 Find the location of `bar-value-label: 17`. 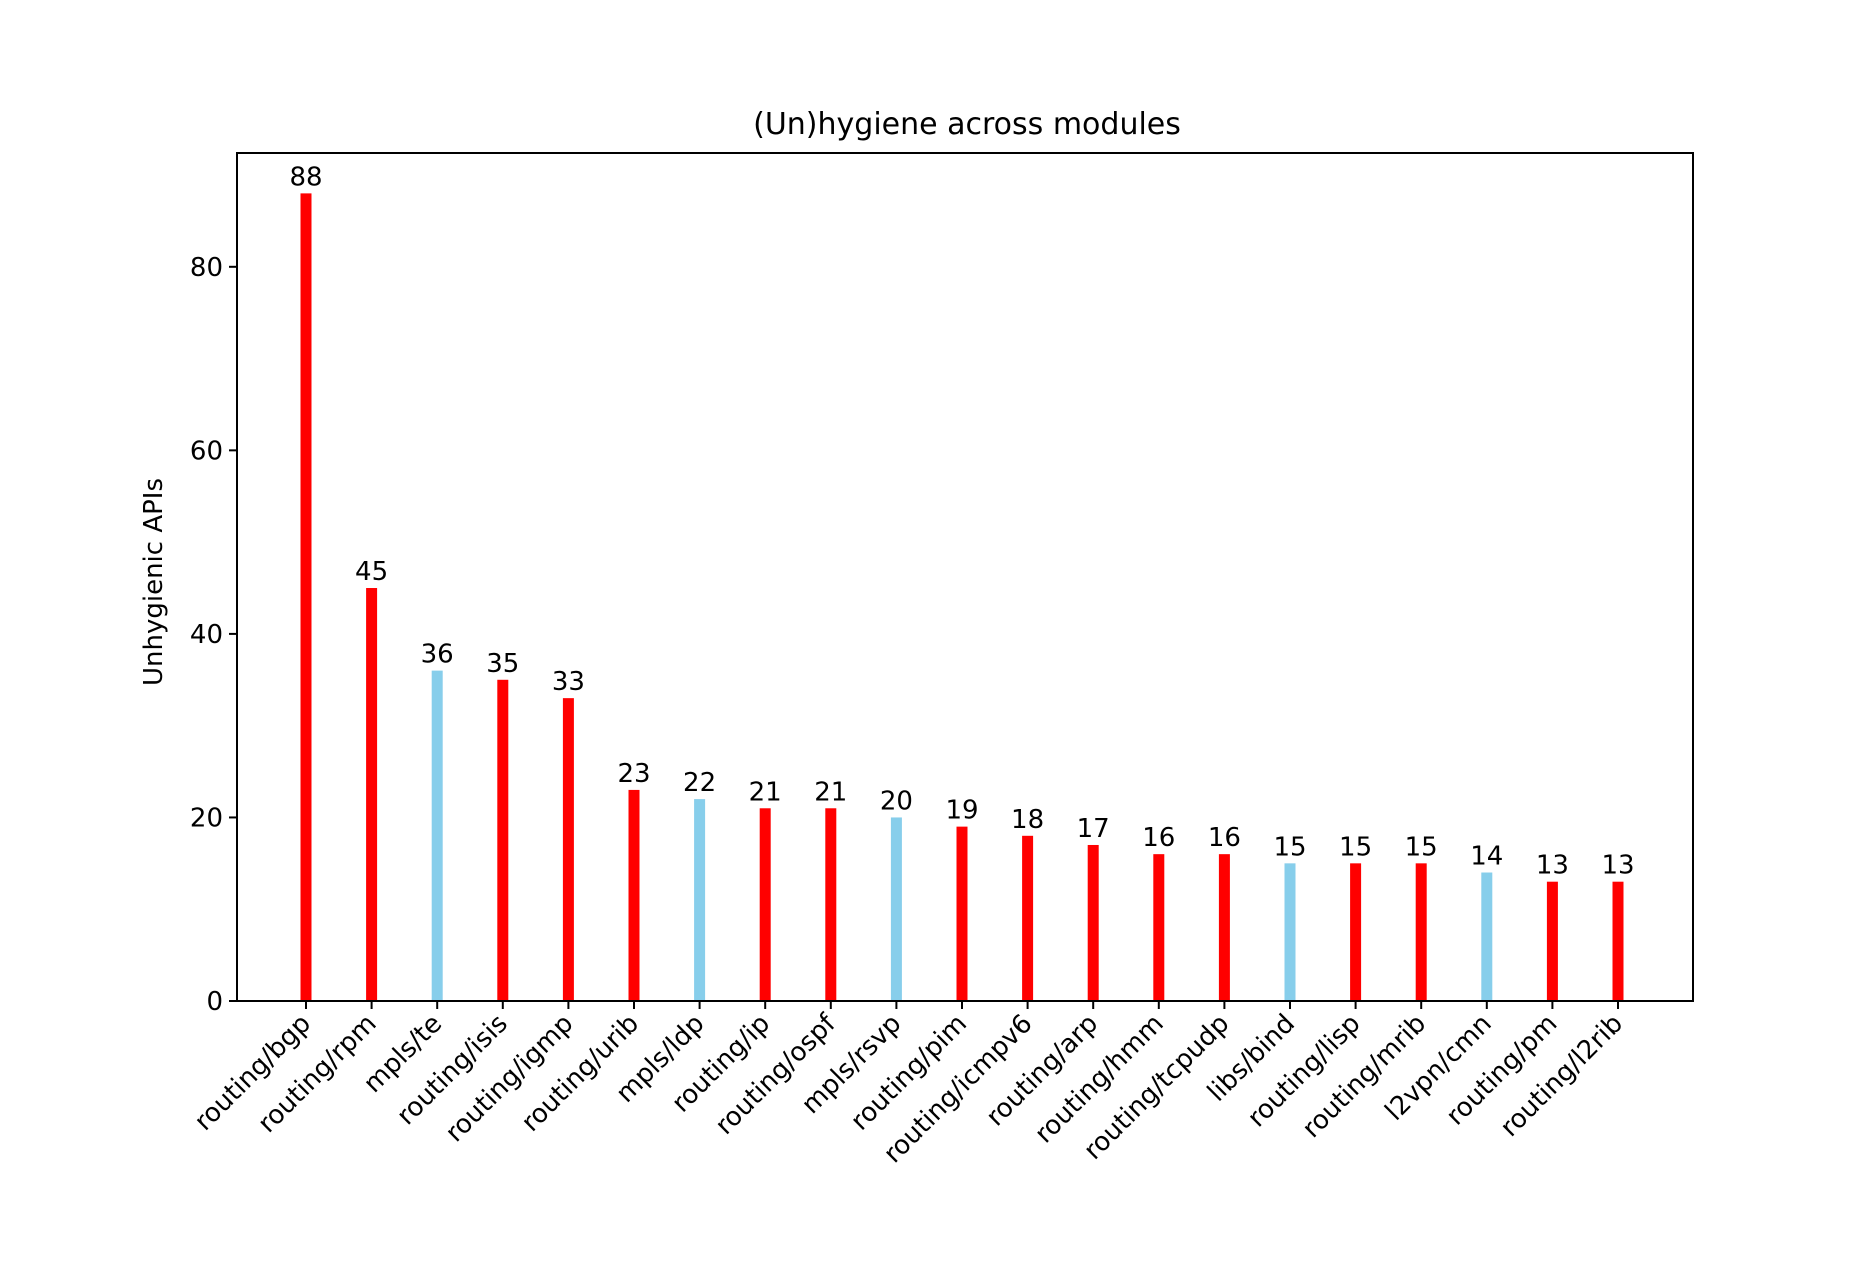

bar-value-label: 17 is located at coordinates (1093, 829).